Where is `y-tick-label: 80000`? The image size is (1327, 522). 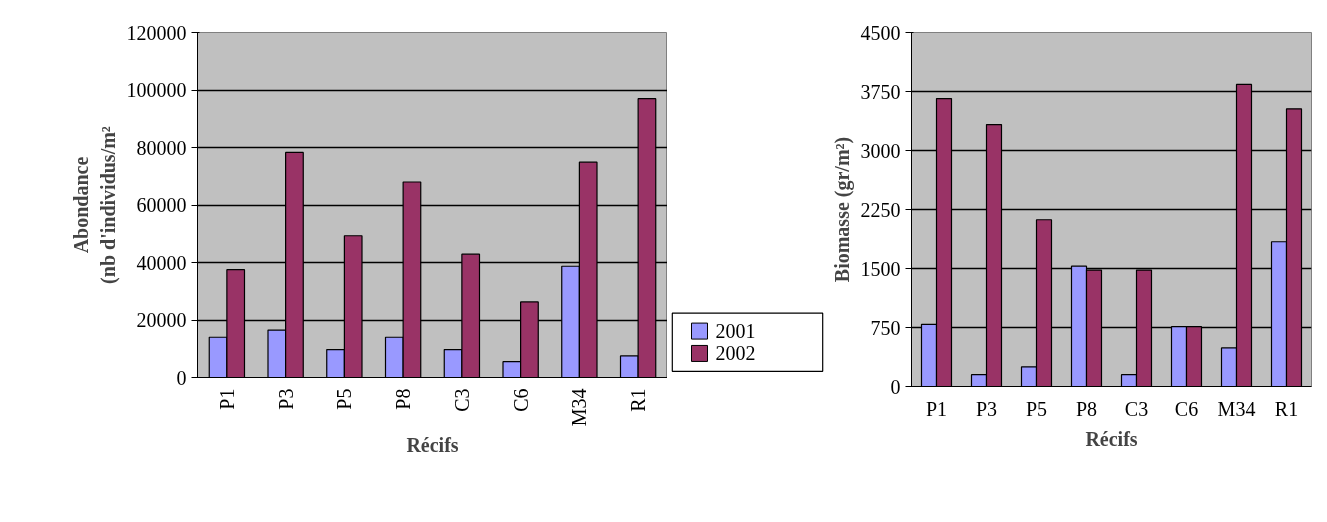
y-tick-label: 80000 is located at coordinates (161, 147).